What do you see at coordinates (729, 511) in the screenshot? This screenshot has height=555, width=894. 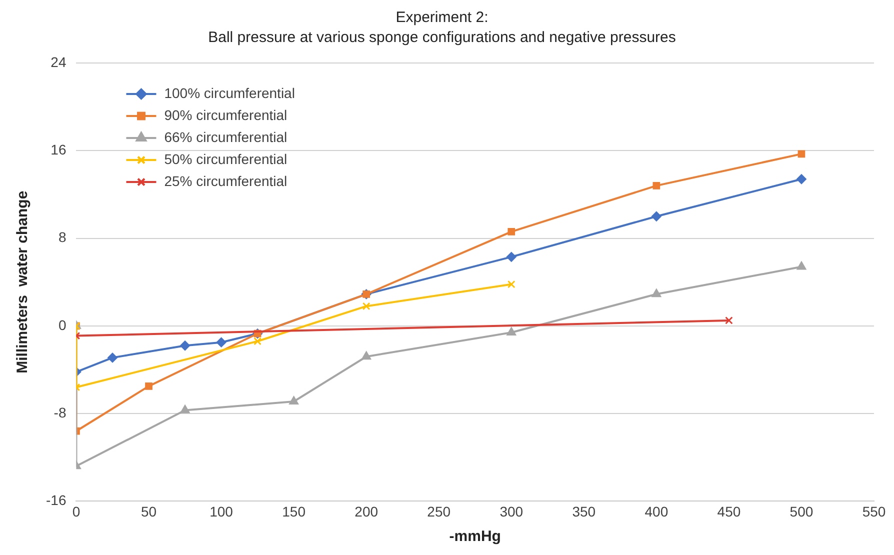 I see `x-tick-label: 450` at bounding box center [729, 511].